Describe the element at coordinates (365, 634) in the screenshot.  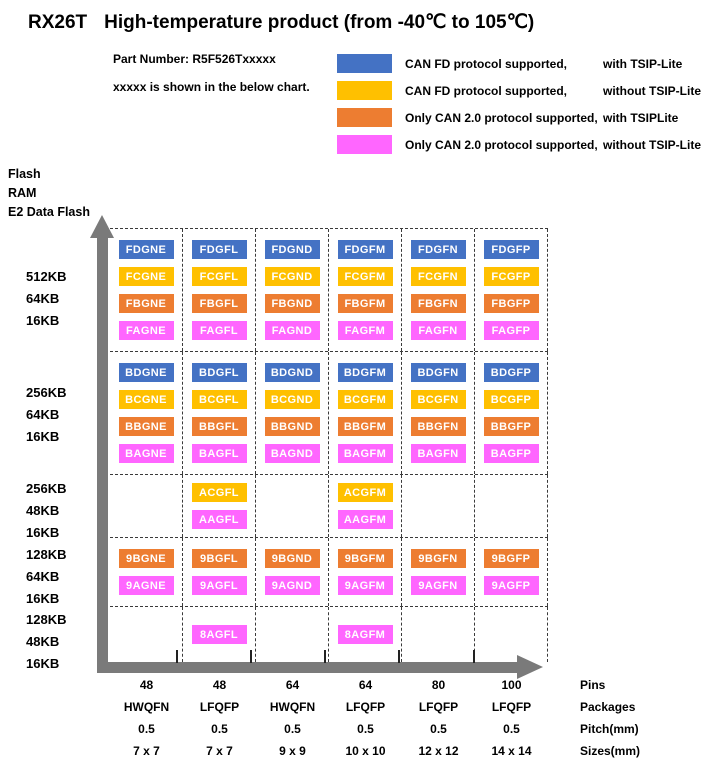
I see `part-cell: 8AGFM` at that location.